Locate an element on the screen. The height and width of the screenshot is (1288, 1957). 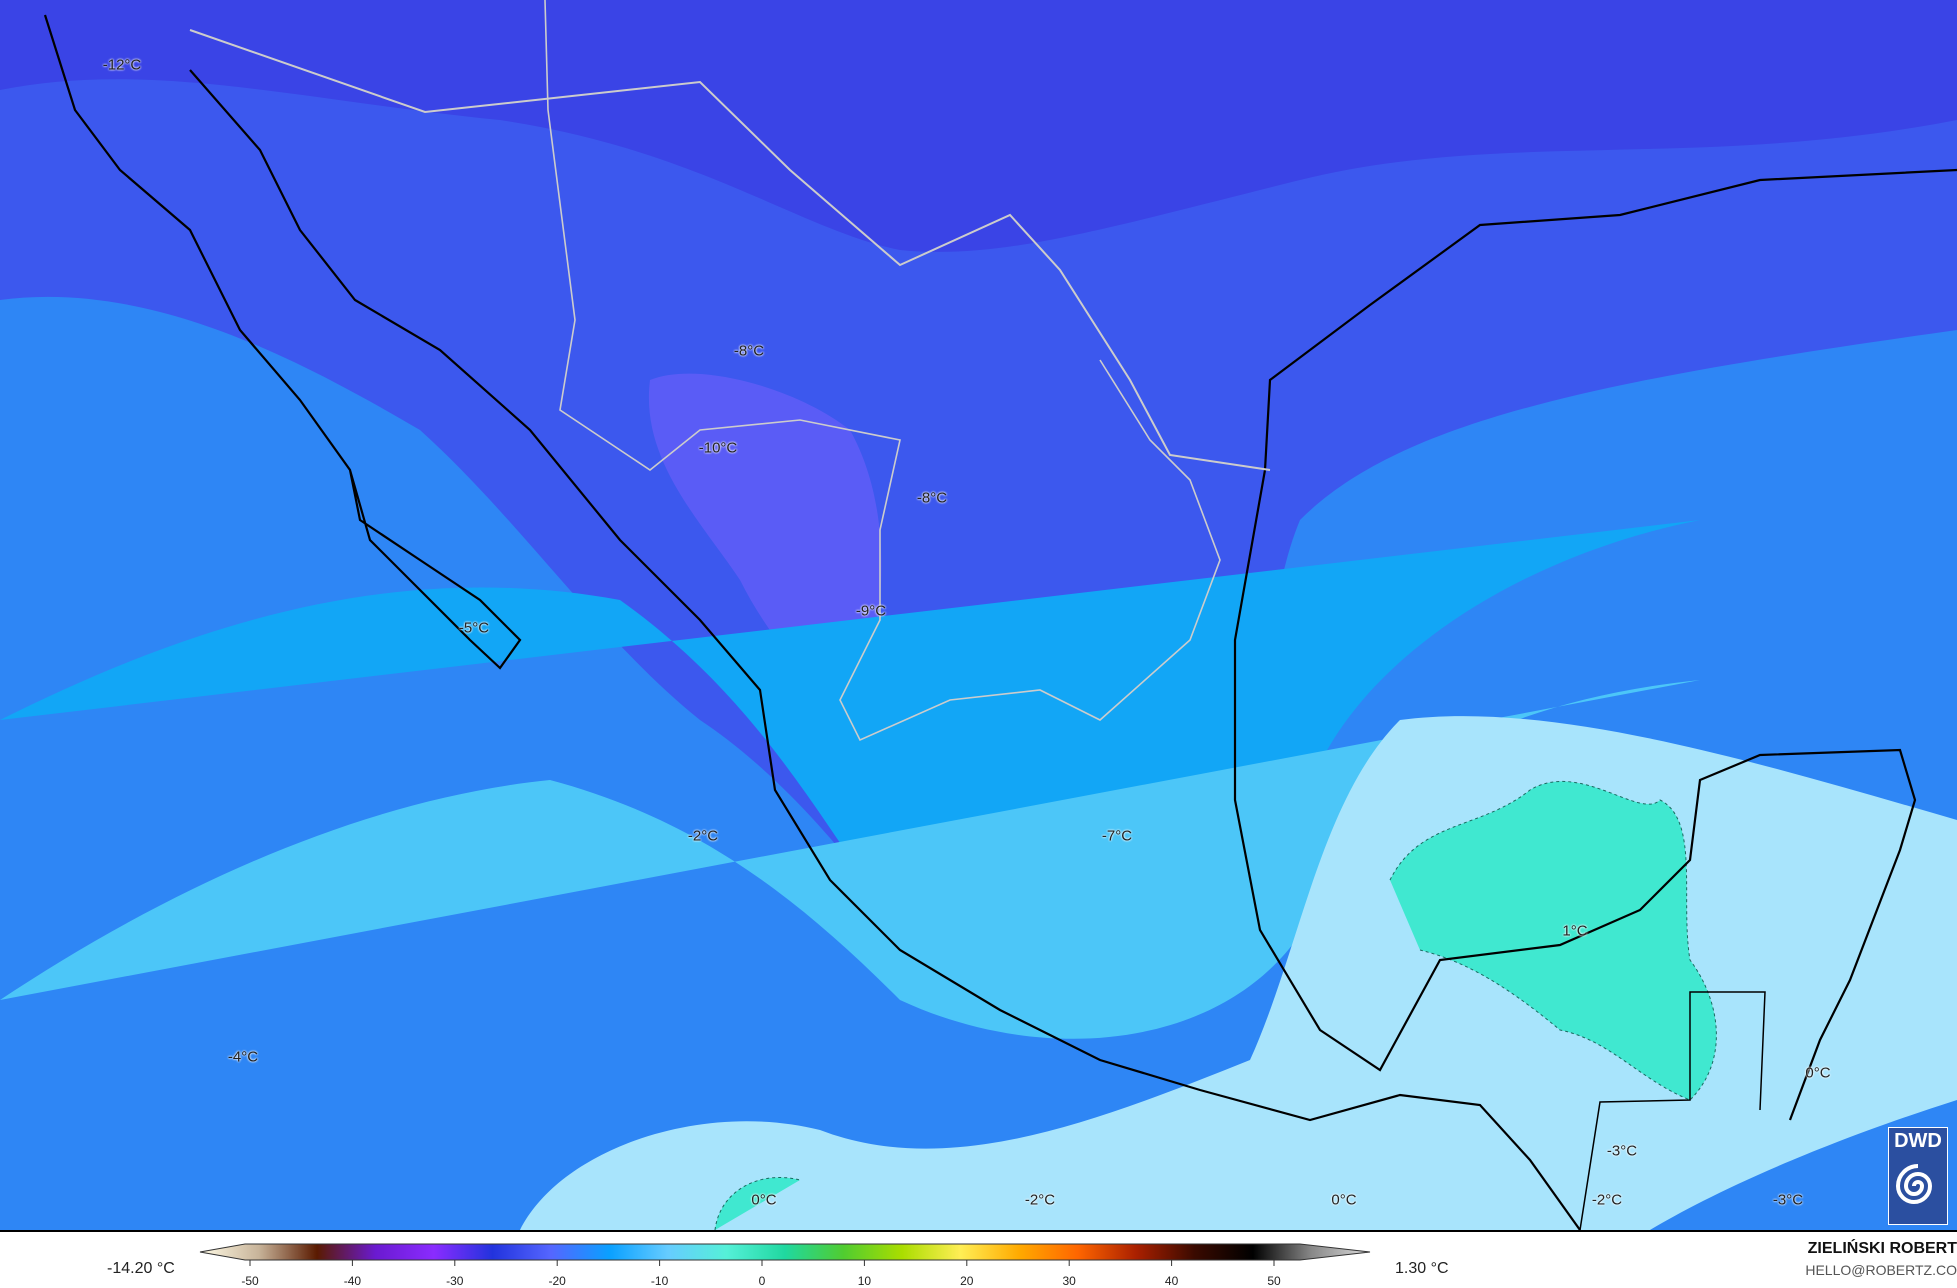
colorbar-bar is located at coordinates (785, 1252).